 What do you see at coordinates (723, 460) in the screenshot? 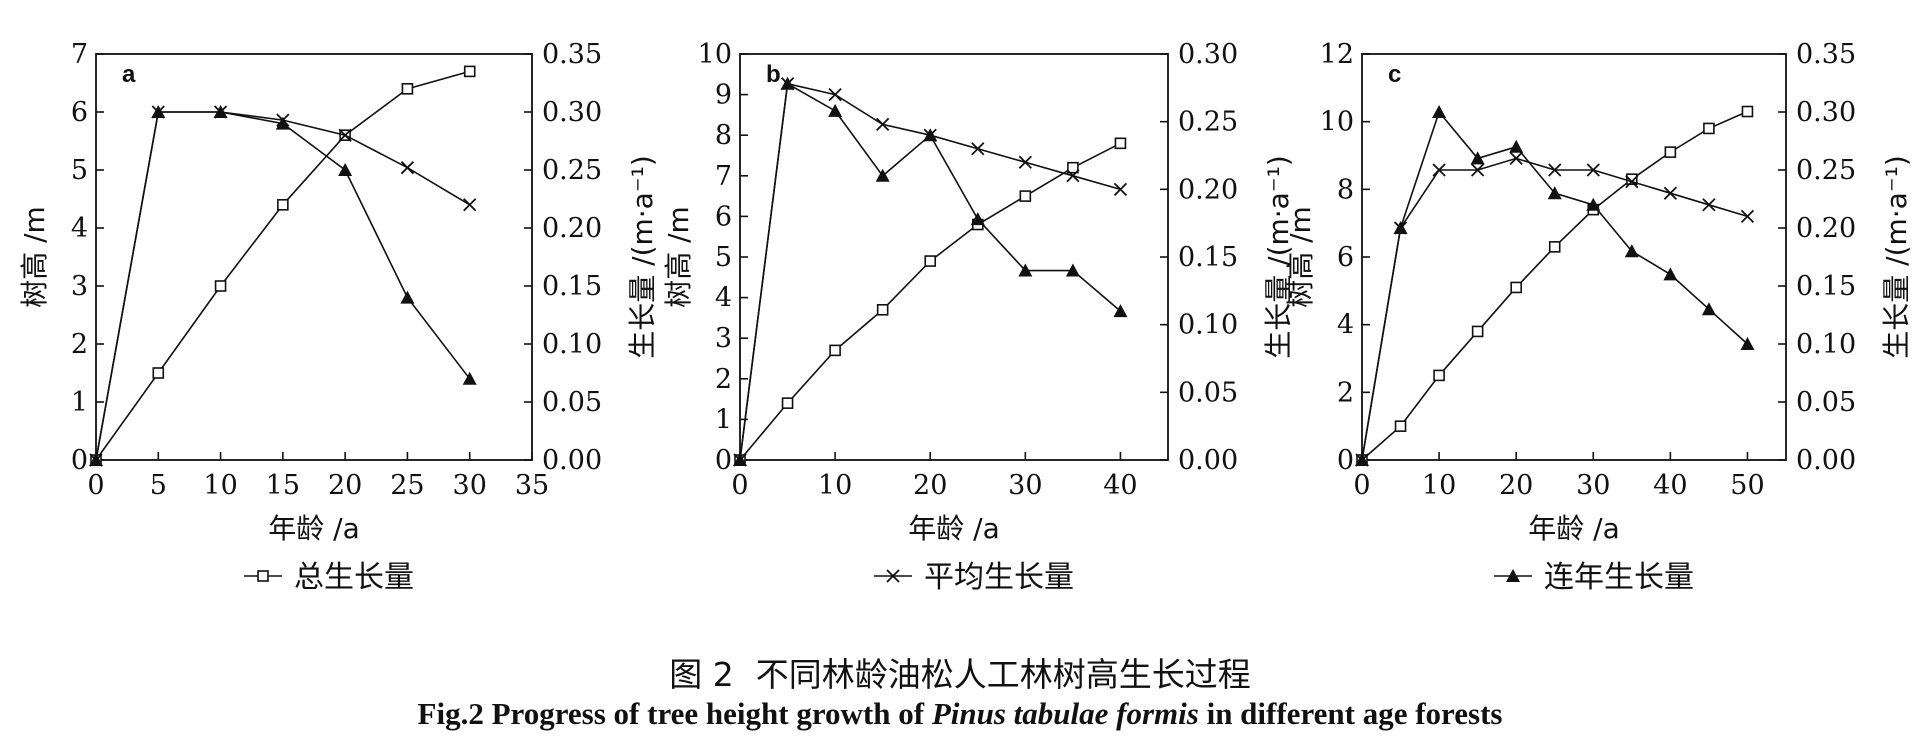
I see `y-left-tick-label: 0` at bounding box center [723, 460].